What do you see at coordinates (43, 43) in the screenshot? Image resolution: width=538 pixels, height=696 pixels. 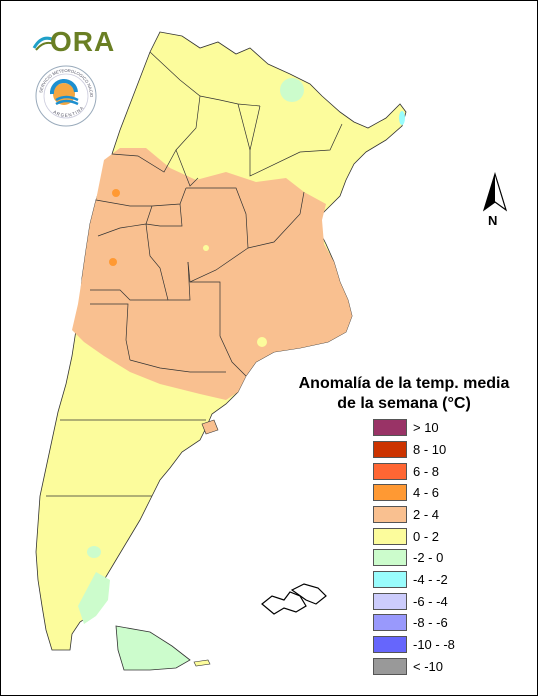 I see `ora-swoosh-icon` at bounding box center [43, 43].